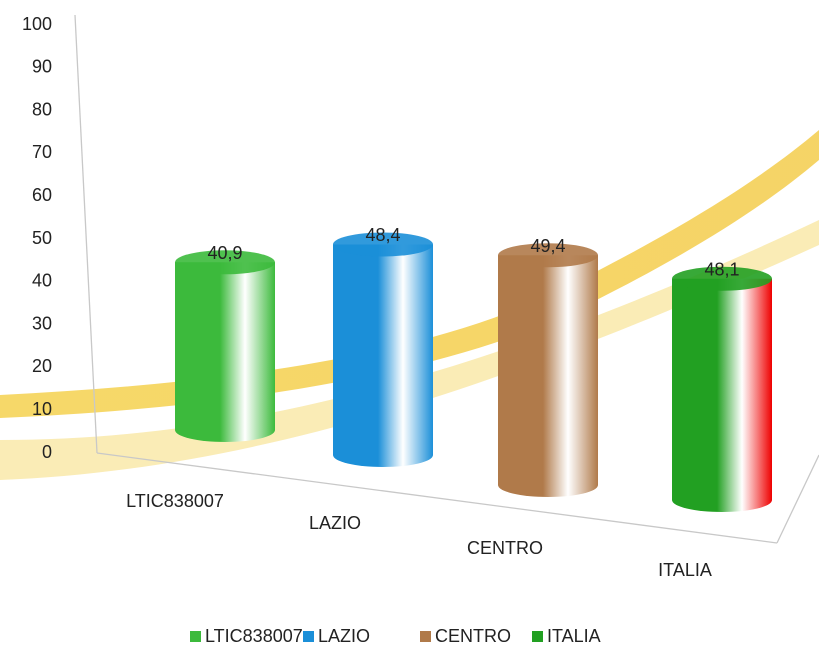  Describe the element at coordinates (344, 636) in the screenshot. I see `legend-label: LAZIO` at that location.